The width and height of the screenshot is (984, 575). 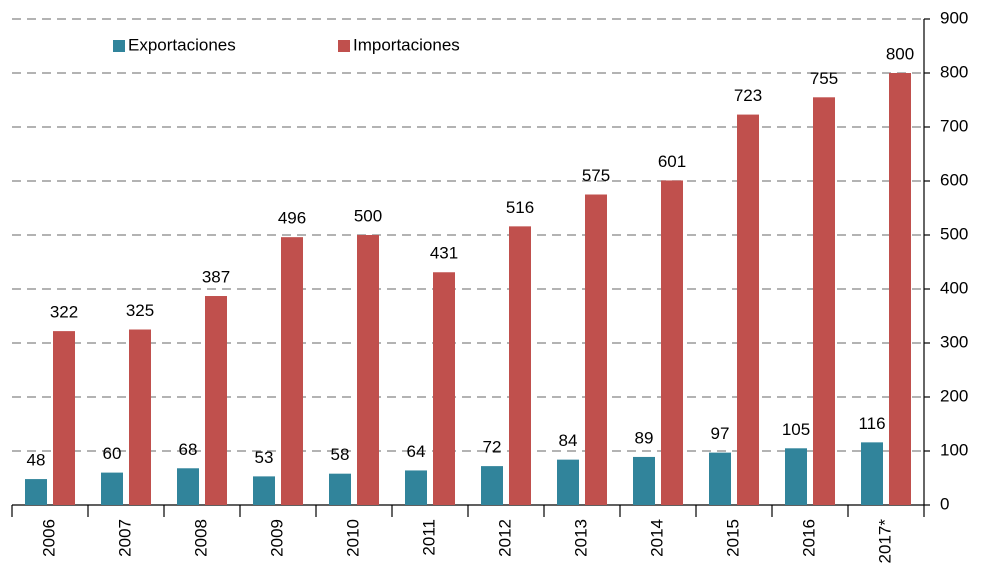 I want to click on value-label: 601, so click(x=672, y=161).